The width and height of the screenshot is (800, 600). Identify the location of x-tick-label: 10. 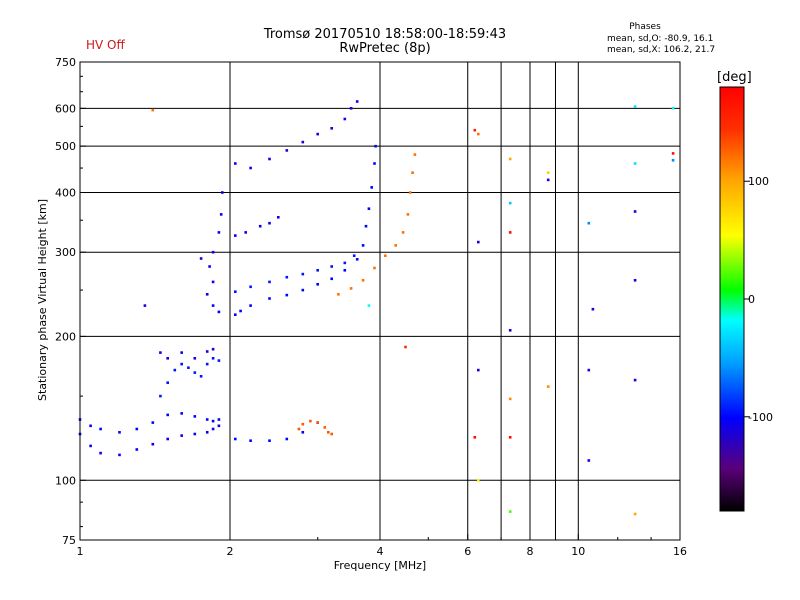
(578, 551).